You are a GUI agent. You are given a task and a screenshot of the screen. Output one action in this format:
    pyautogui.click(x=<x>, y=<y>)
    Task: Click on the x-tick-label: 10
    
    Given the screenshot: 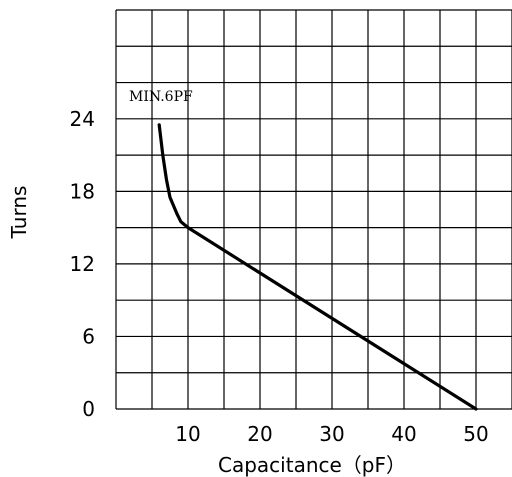 What is the action you would take?
    pyautogui.click(x=187, y=434)
    